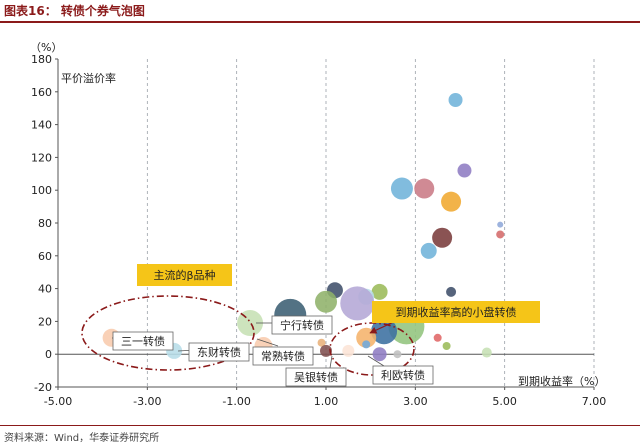 This screenshot has height=447, width=640. I want to click on beta-highlight-box, so click(184, 275).